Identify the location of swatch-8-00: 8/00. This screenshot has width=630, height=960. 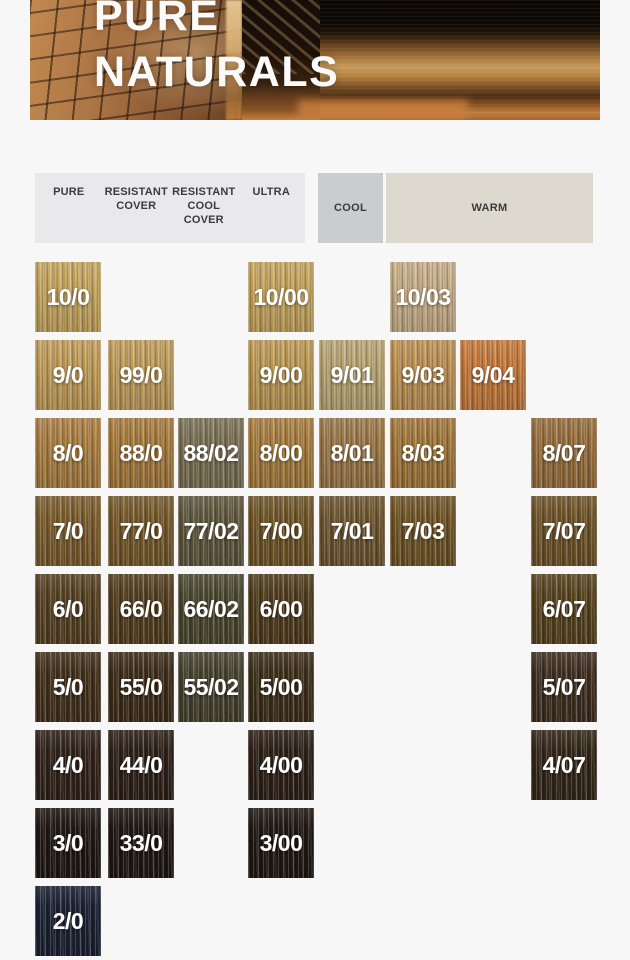
(281, 453).